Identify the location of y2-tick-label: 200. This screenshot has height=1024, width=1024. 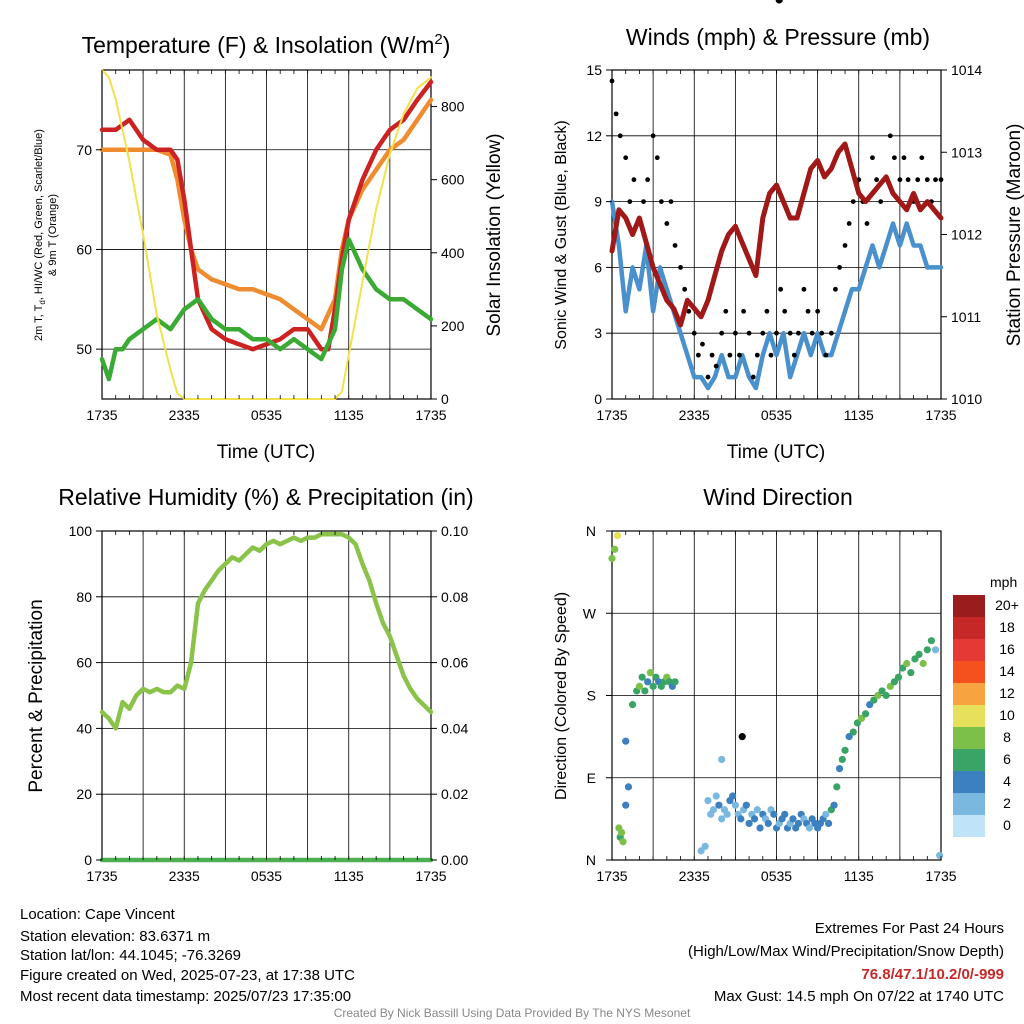
(453, 326).